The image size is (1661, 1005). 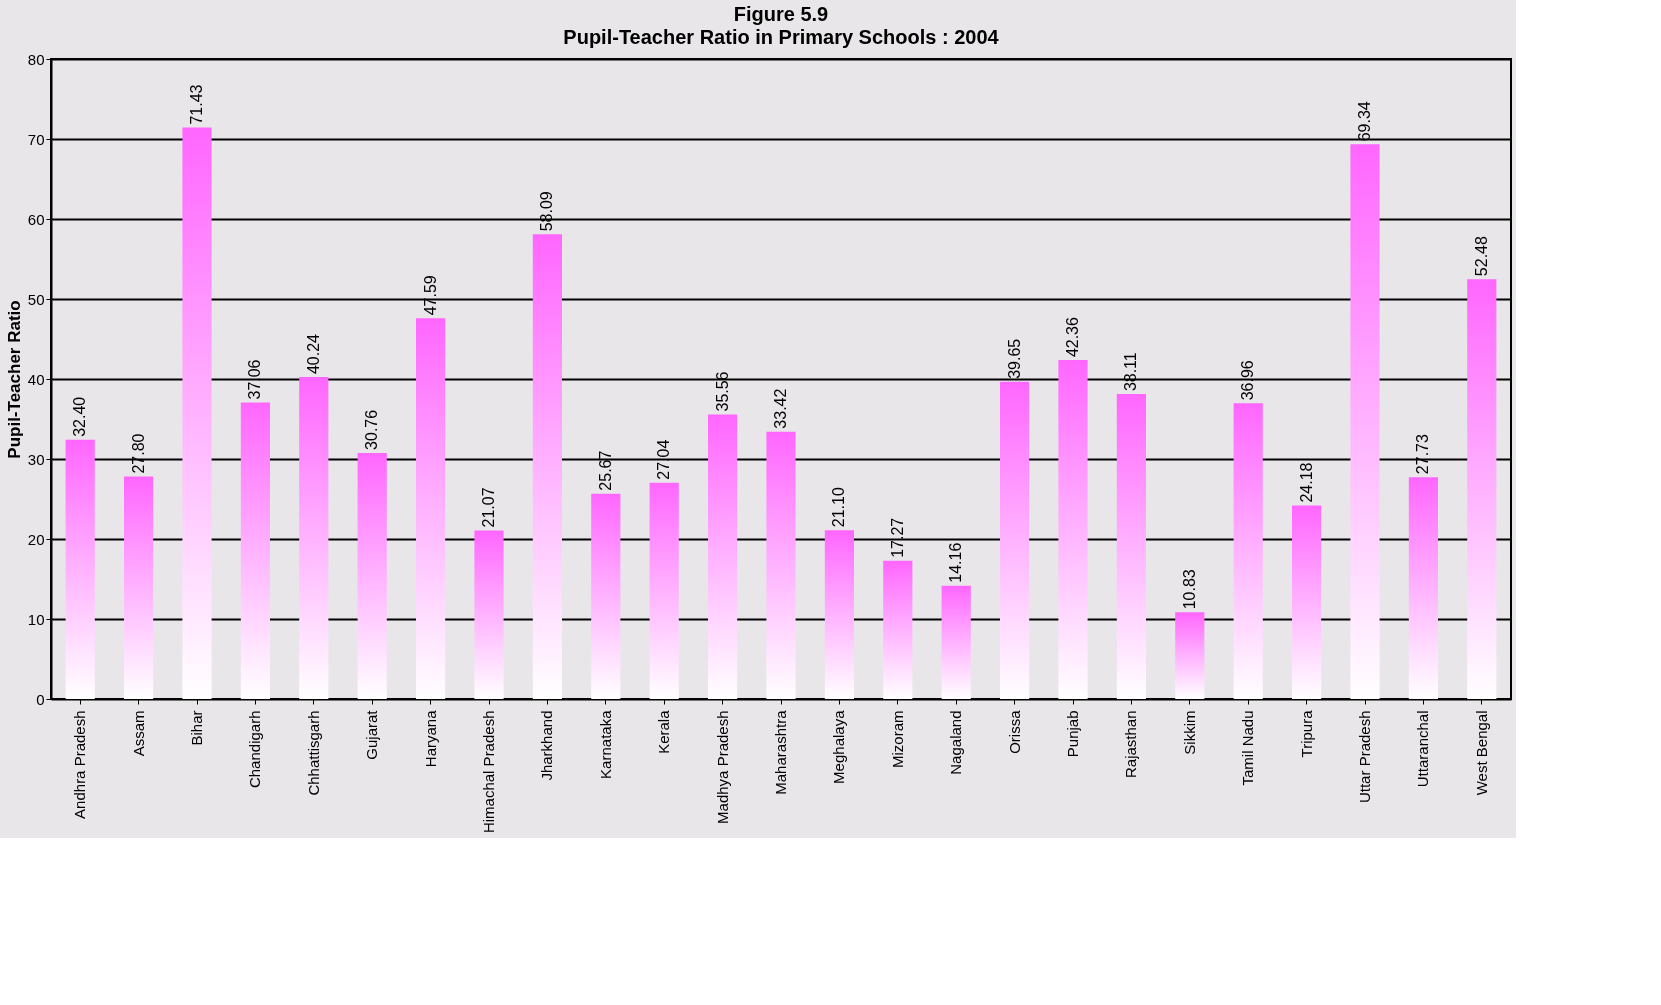 What do you see at coordinates (36, 219) in the screenshot?
I see `y-tick-label: 60` at bounding box center [36, 219].